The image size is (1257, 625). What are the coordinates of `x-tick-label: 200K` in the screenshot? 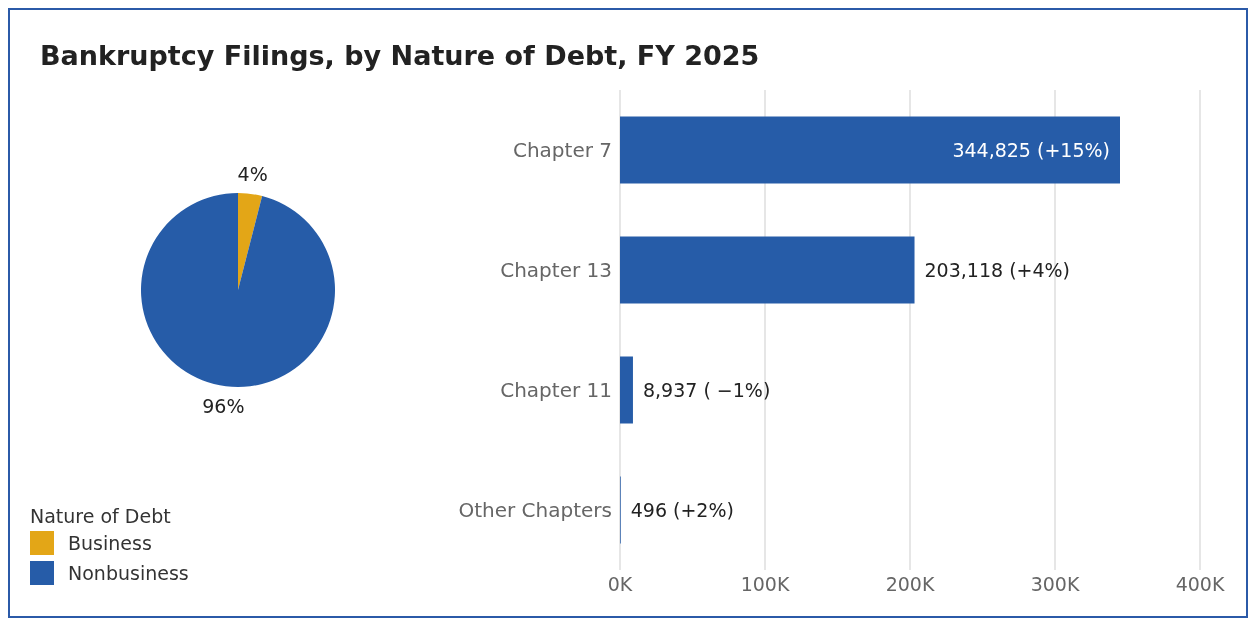 It's located at (910, 584).